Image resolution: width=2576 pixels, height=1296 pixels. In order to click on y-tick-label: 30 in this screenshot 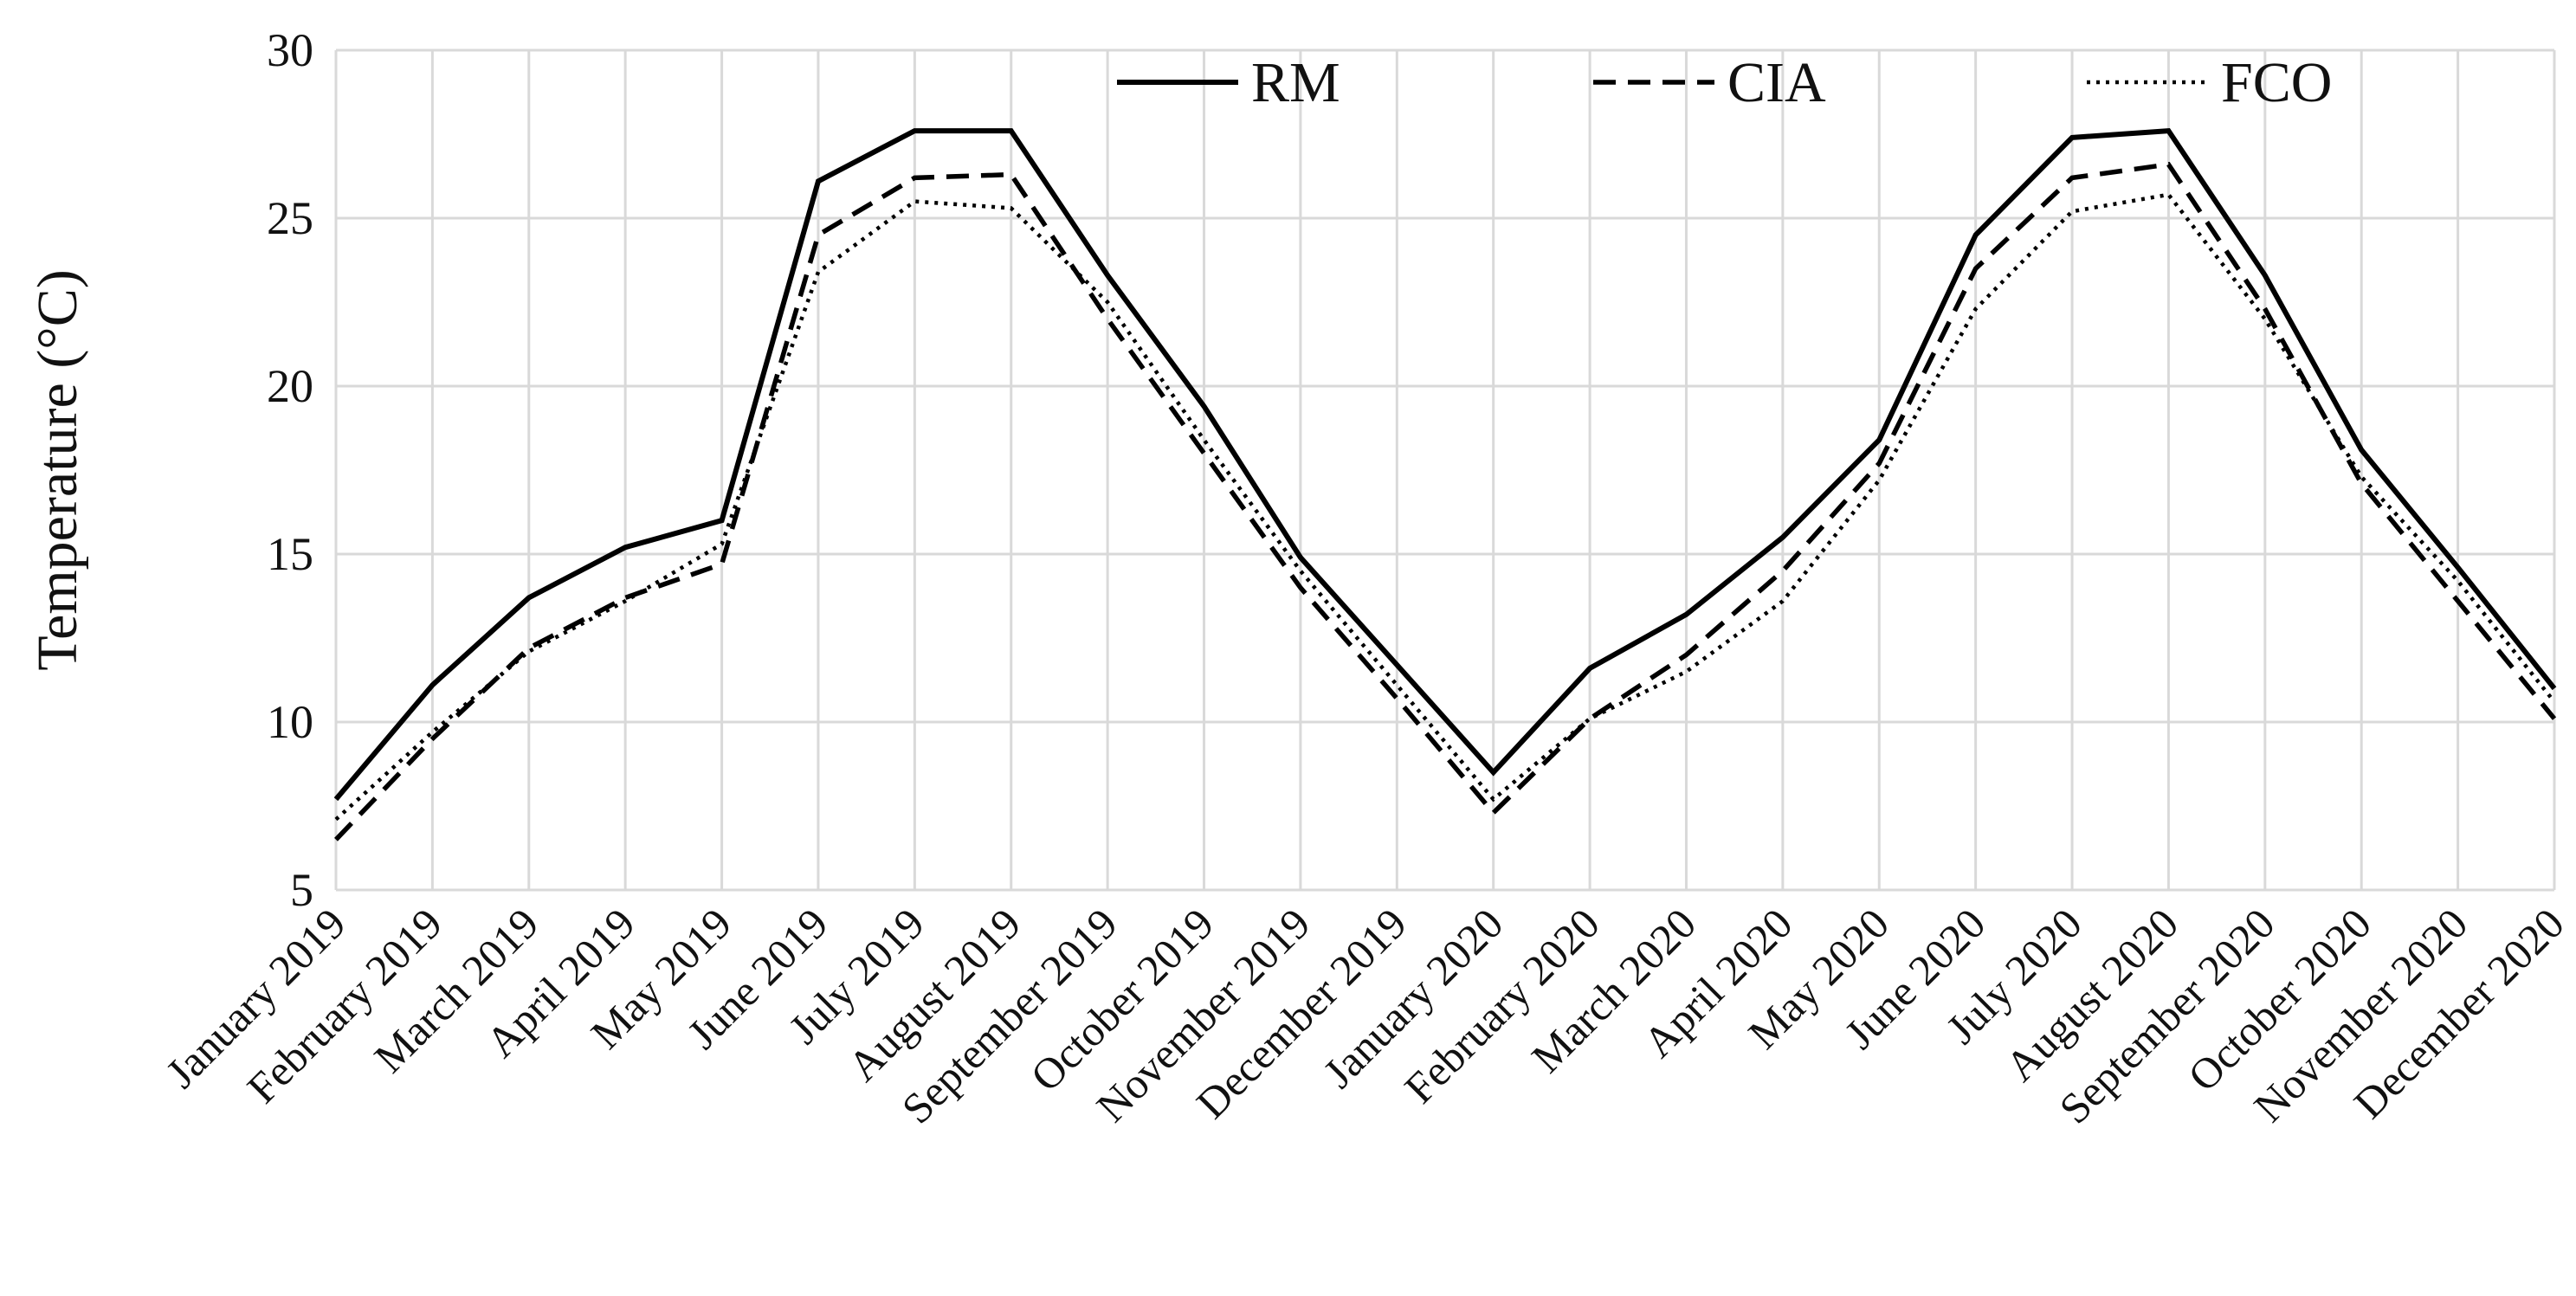, I will do `click(290, 50)`.